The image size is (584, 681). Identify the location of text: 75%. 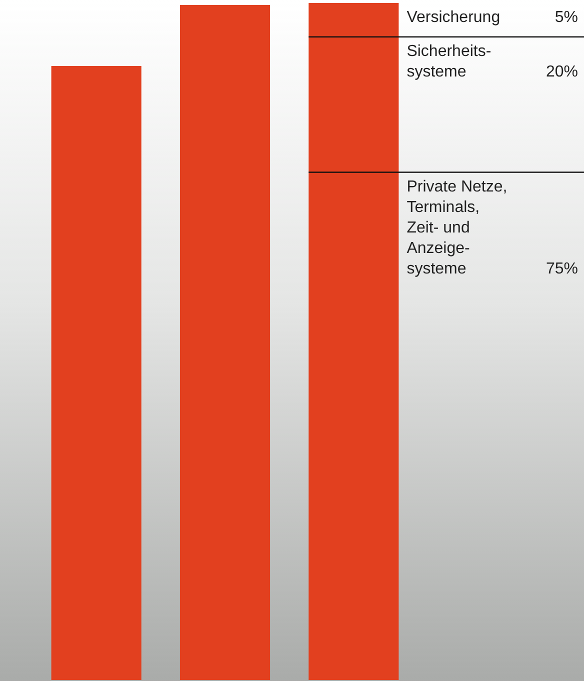
(562, 269).